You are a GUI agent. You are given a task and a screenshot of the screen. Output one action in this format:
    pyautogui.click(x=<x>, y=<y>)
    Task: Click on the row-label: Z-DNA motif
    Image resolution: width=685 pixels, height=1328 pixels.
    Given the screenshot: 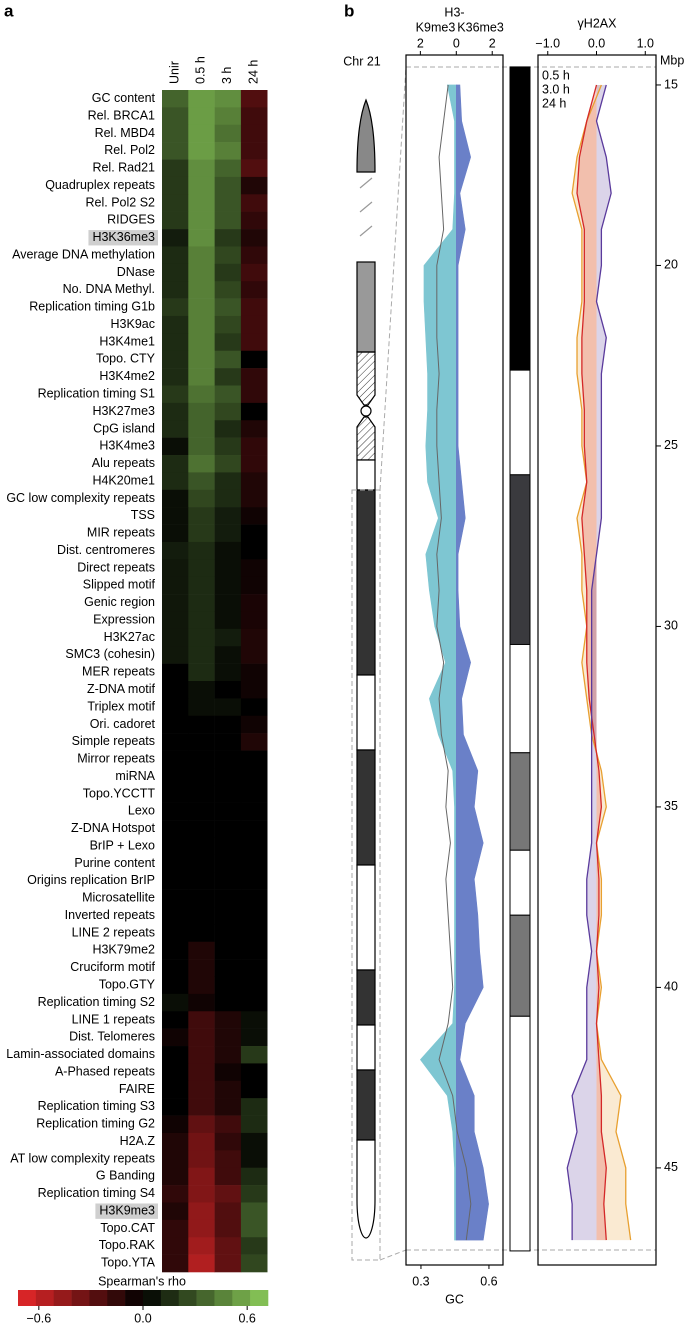 What is the action you would take?
    pyautogui.click(x=121, y=689)
    